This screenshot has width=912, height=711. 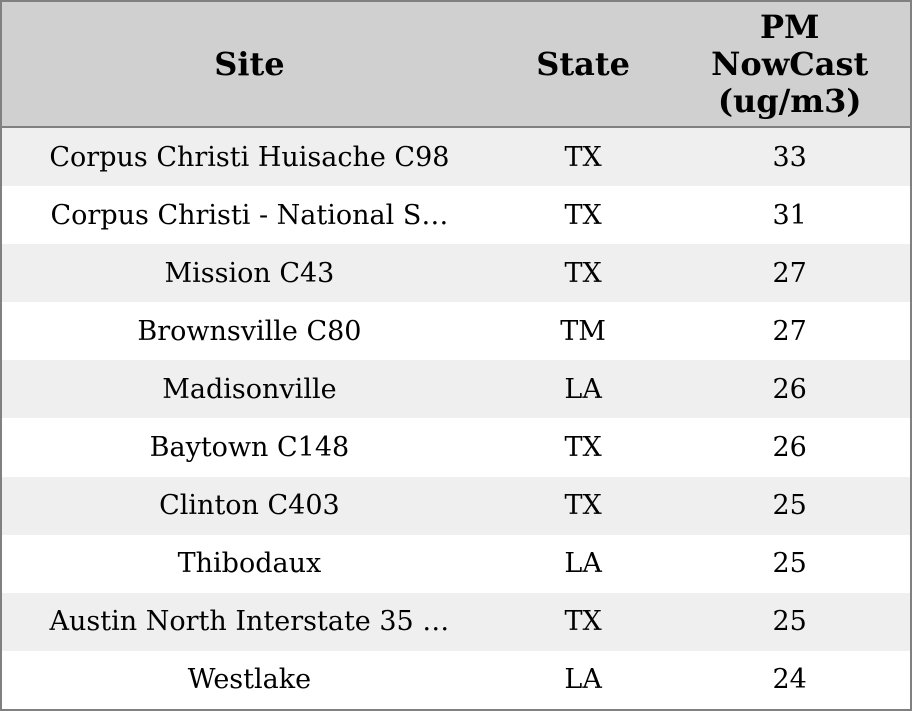 What do you see at coordinates (249, 65) in the screenshot?
I see `column-header-site: Site` at bounding box center [249, 65].